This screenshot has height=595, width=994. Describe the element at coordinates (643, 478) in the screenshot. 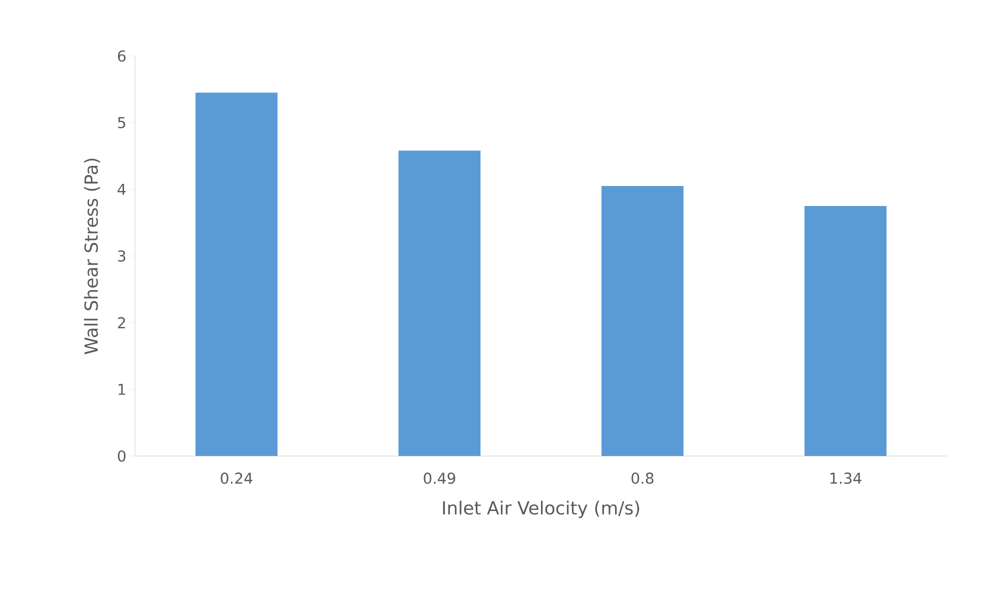

I see `x-tick-label: 0.8` at that location.